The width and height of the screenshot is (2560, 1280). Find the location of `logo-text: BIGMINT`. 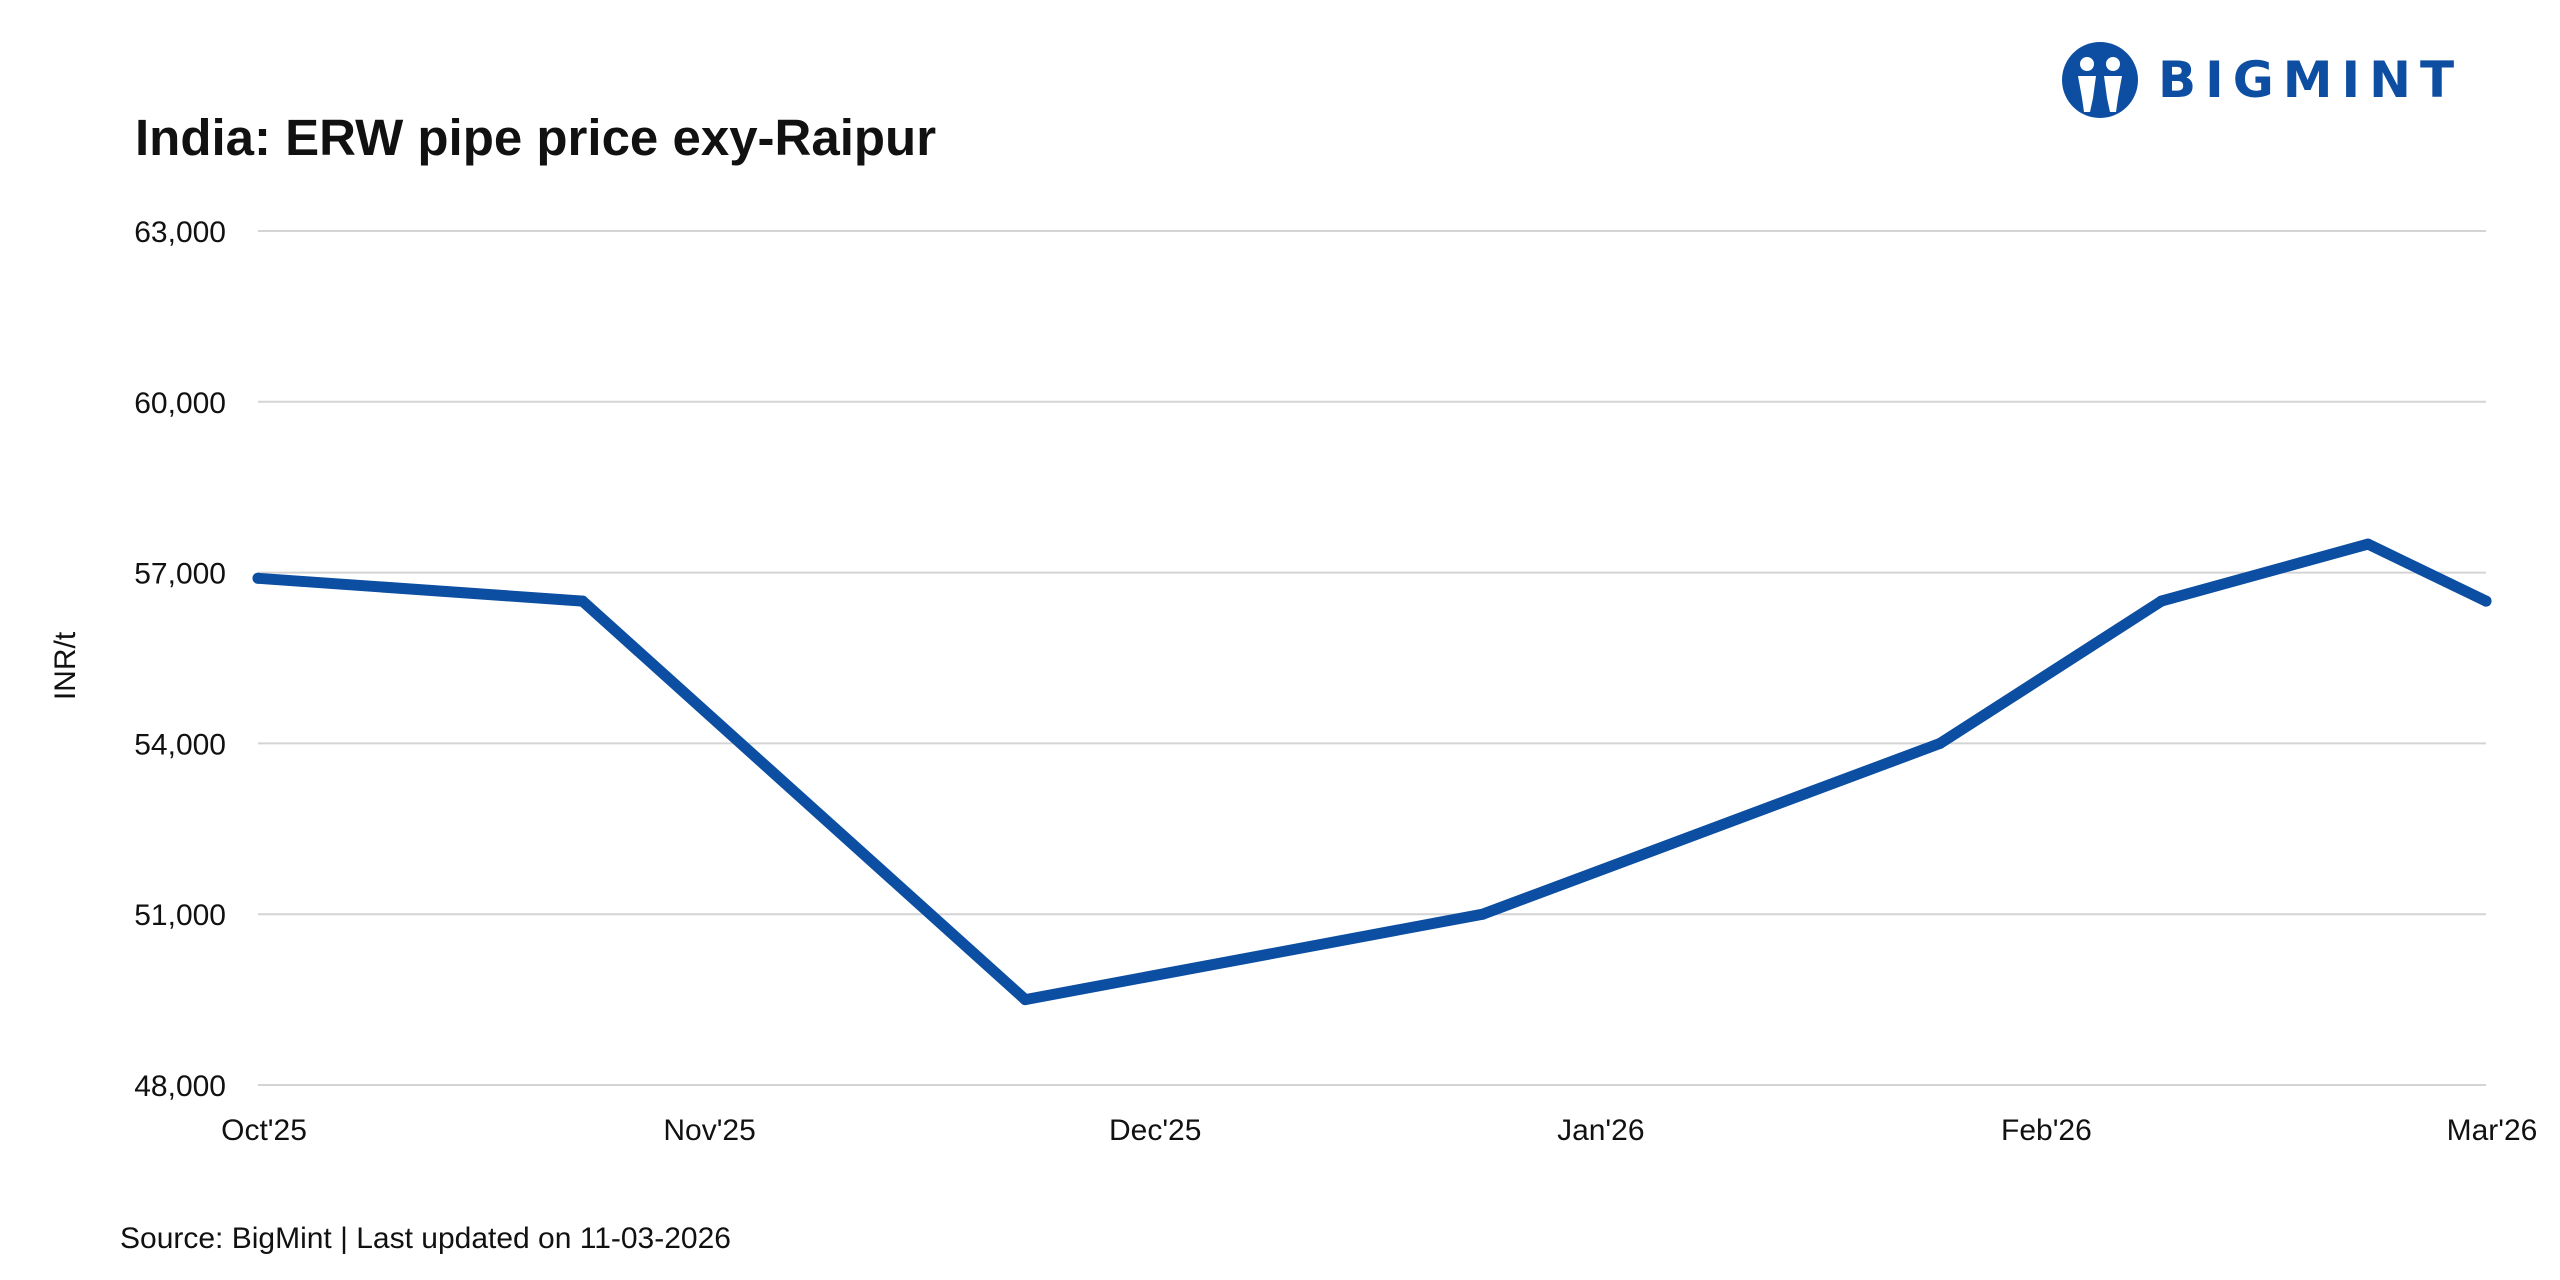

logo-text: BIGMINT is located at coordinates (2311, 80).